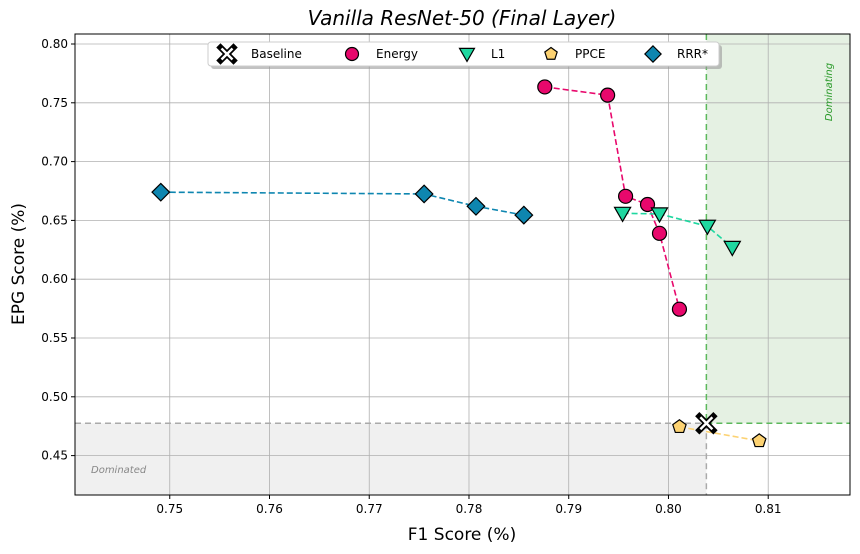 The width and height of the screenshot is (860, 554). Describe the element at coordinates (719, 434) in the screenshot. I see `series-line-ppce` at that location.